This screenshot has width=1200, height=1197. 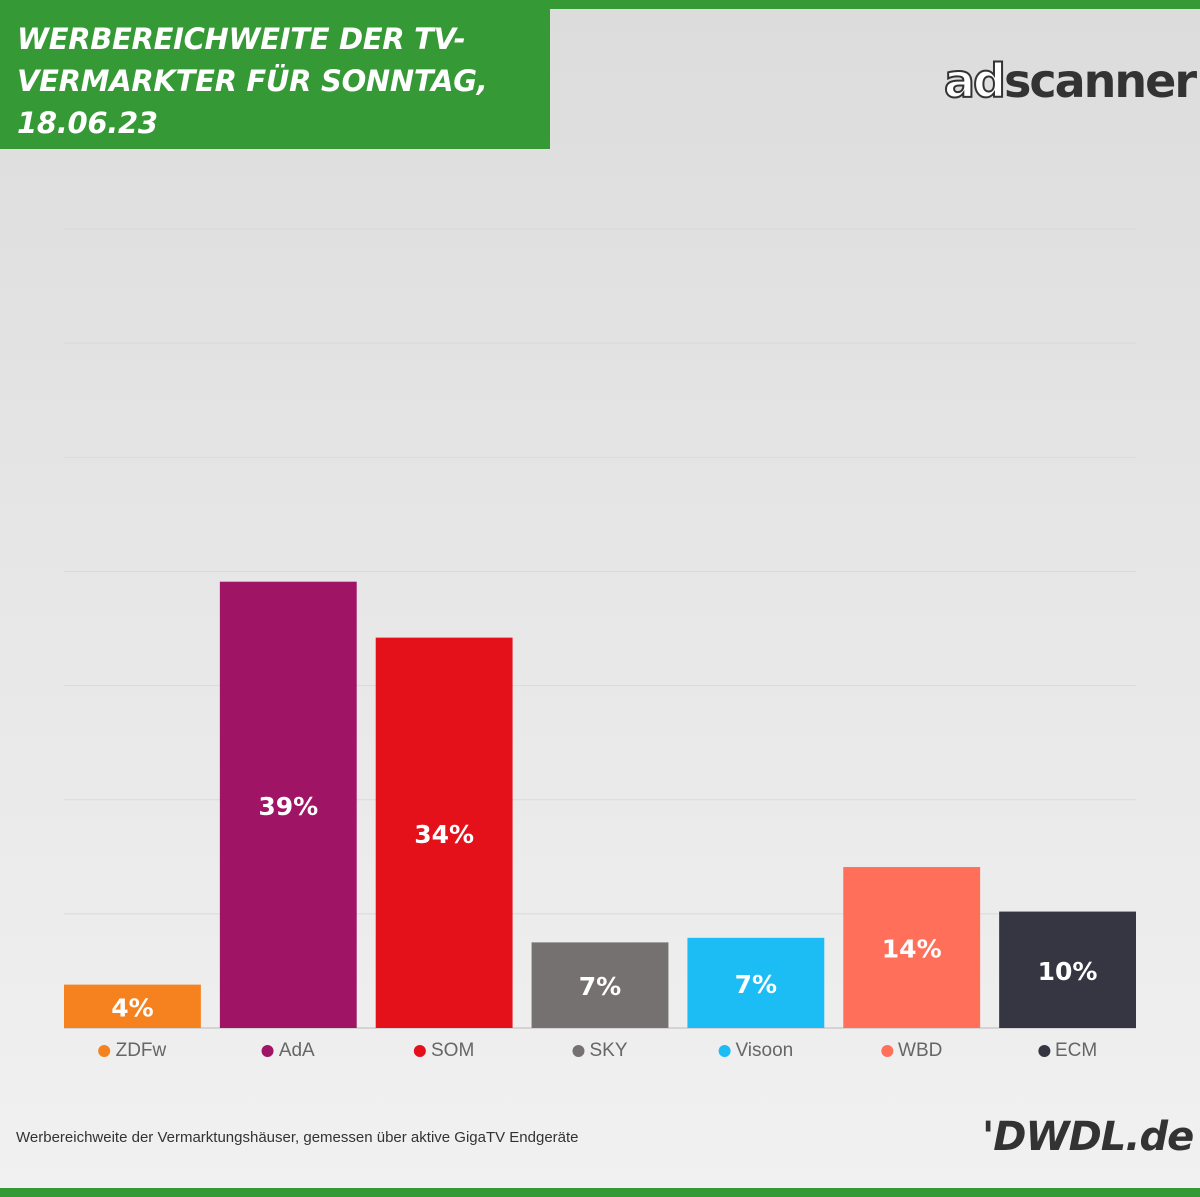 I want to click on bar-wbd, so click(x=912, y=947).